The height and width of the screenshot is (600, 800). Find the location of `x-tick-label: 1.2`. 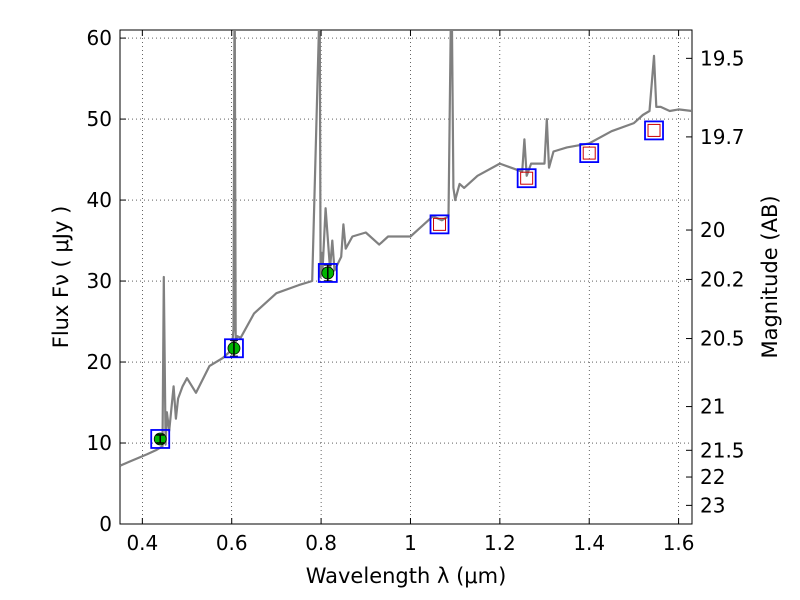

x-tick-label: 1.2 is located at coordinates (500, 543).